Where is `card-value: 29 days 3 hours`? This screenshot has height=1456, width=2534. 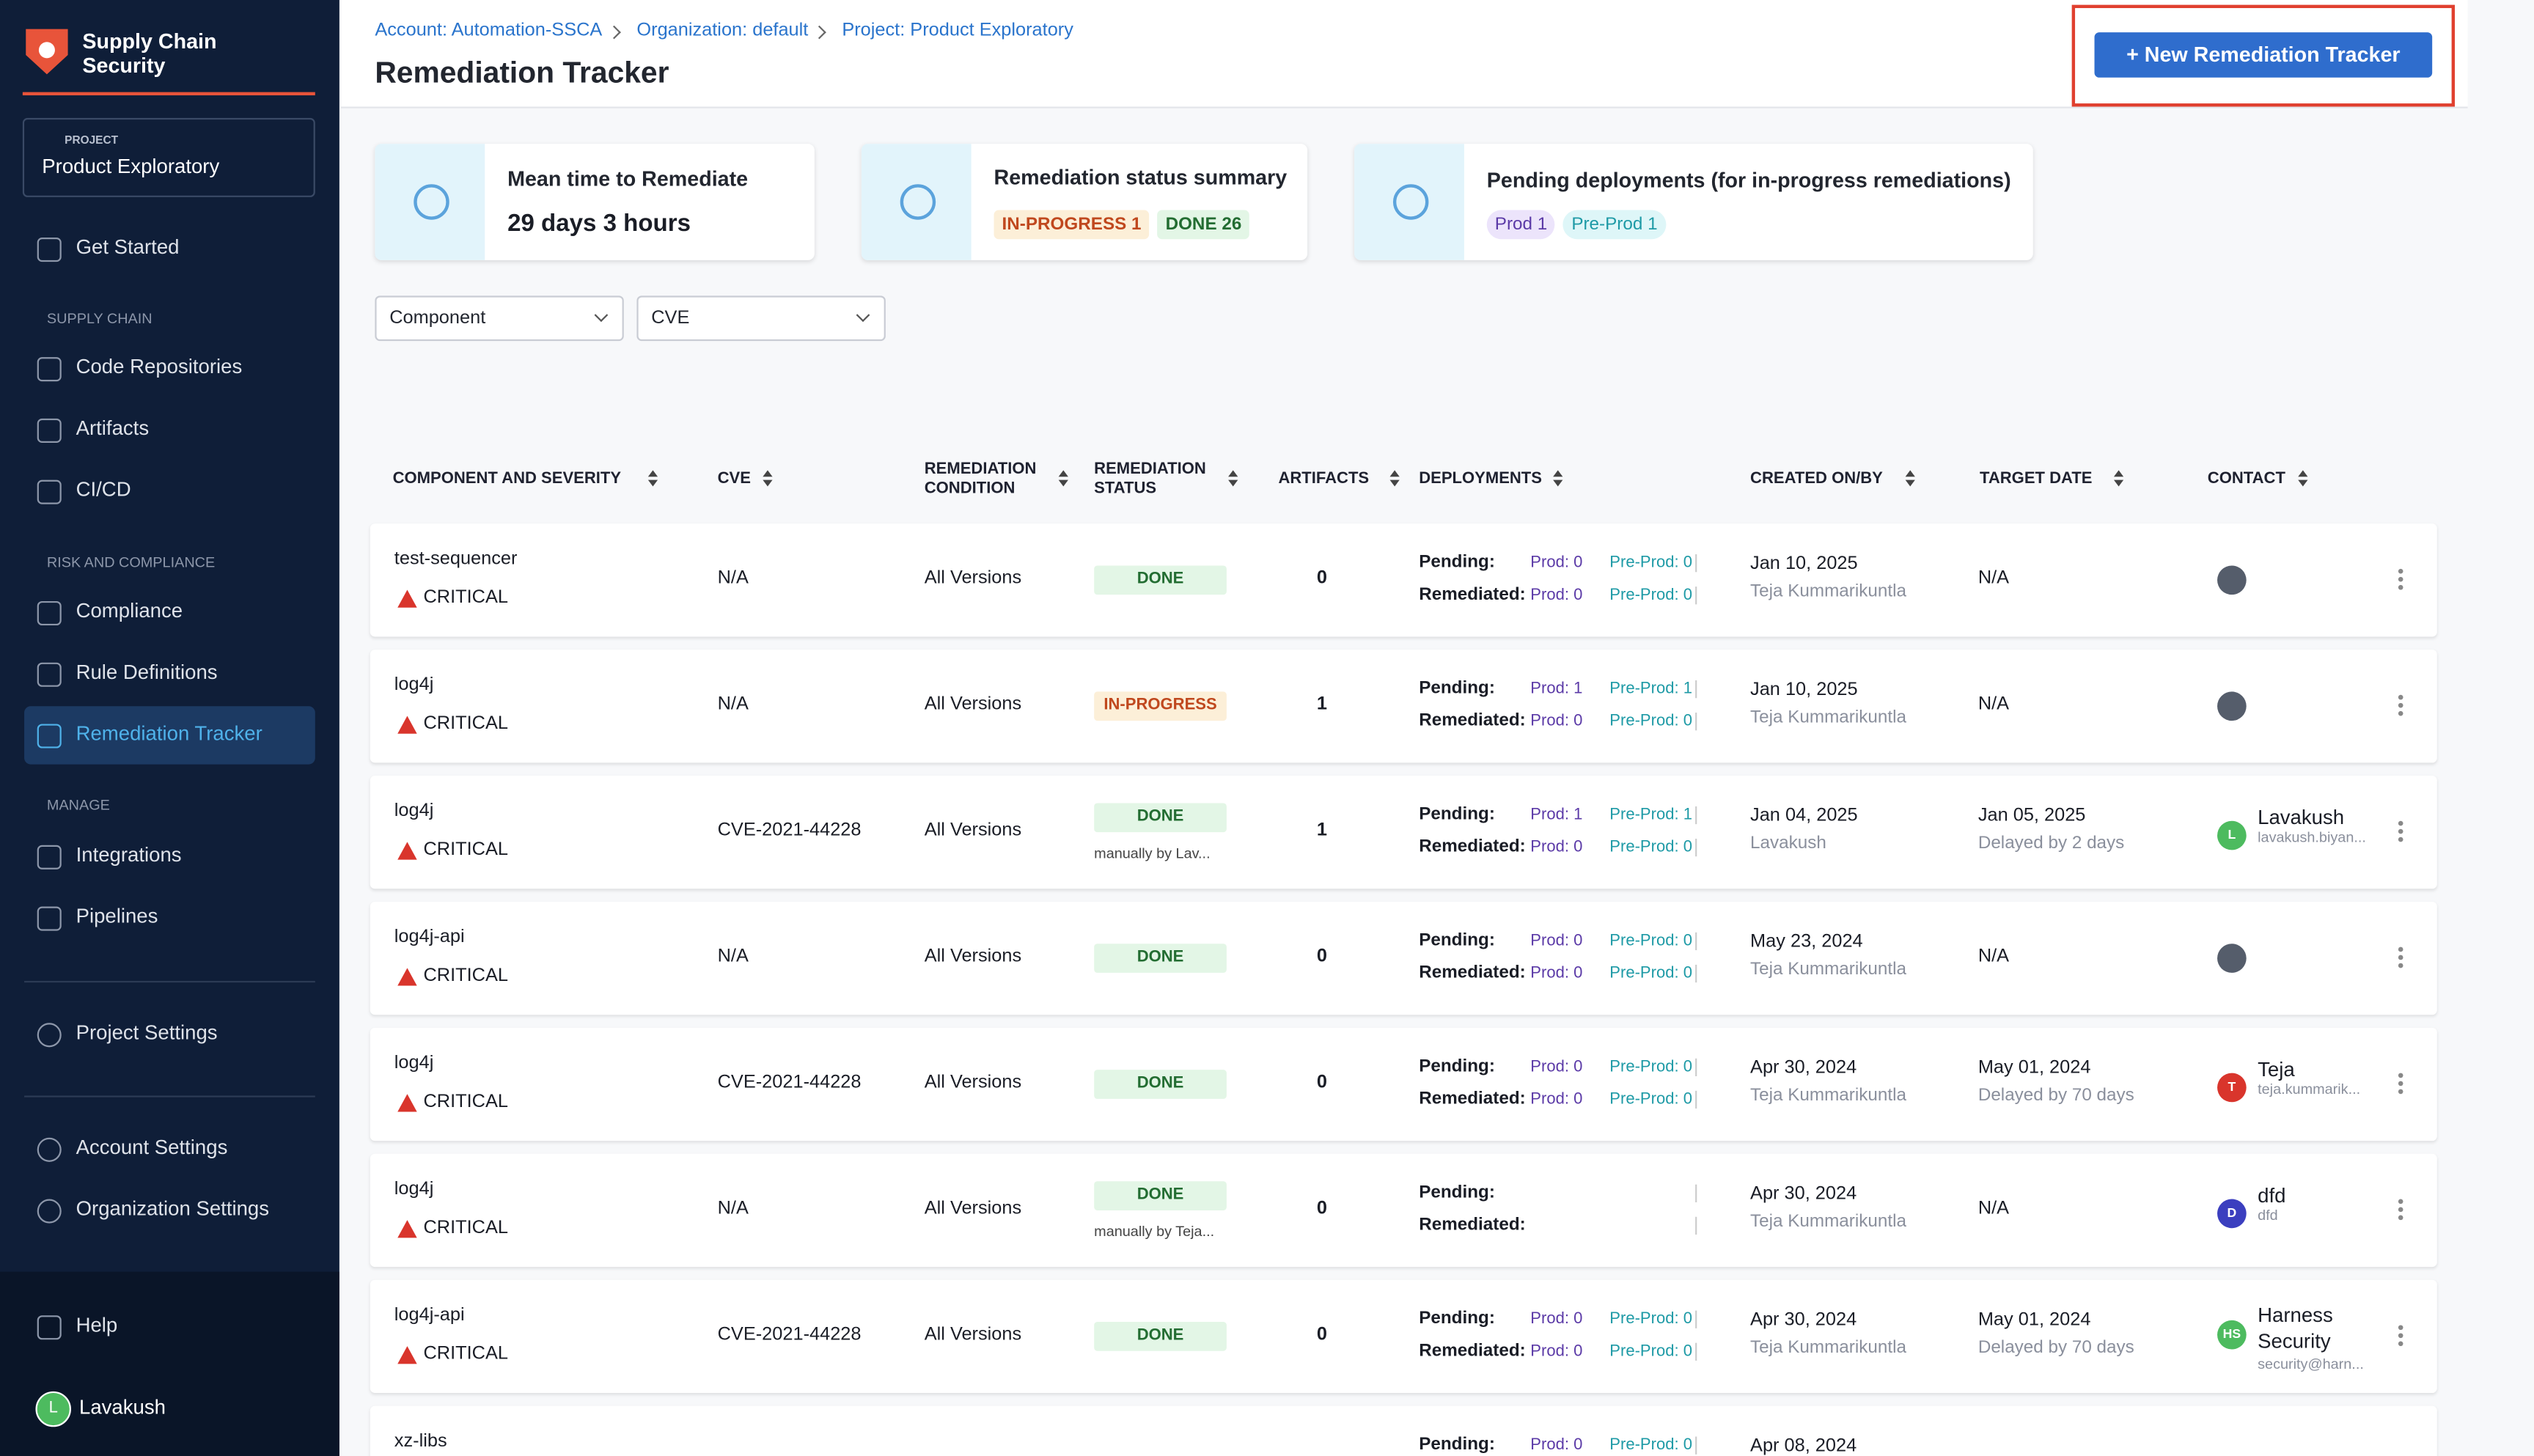
card-value: 29 days 3 hours is located at coordinates (599, 224).